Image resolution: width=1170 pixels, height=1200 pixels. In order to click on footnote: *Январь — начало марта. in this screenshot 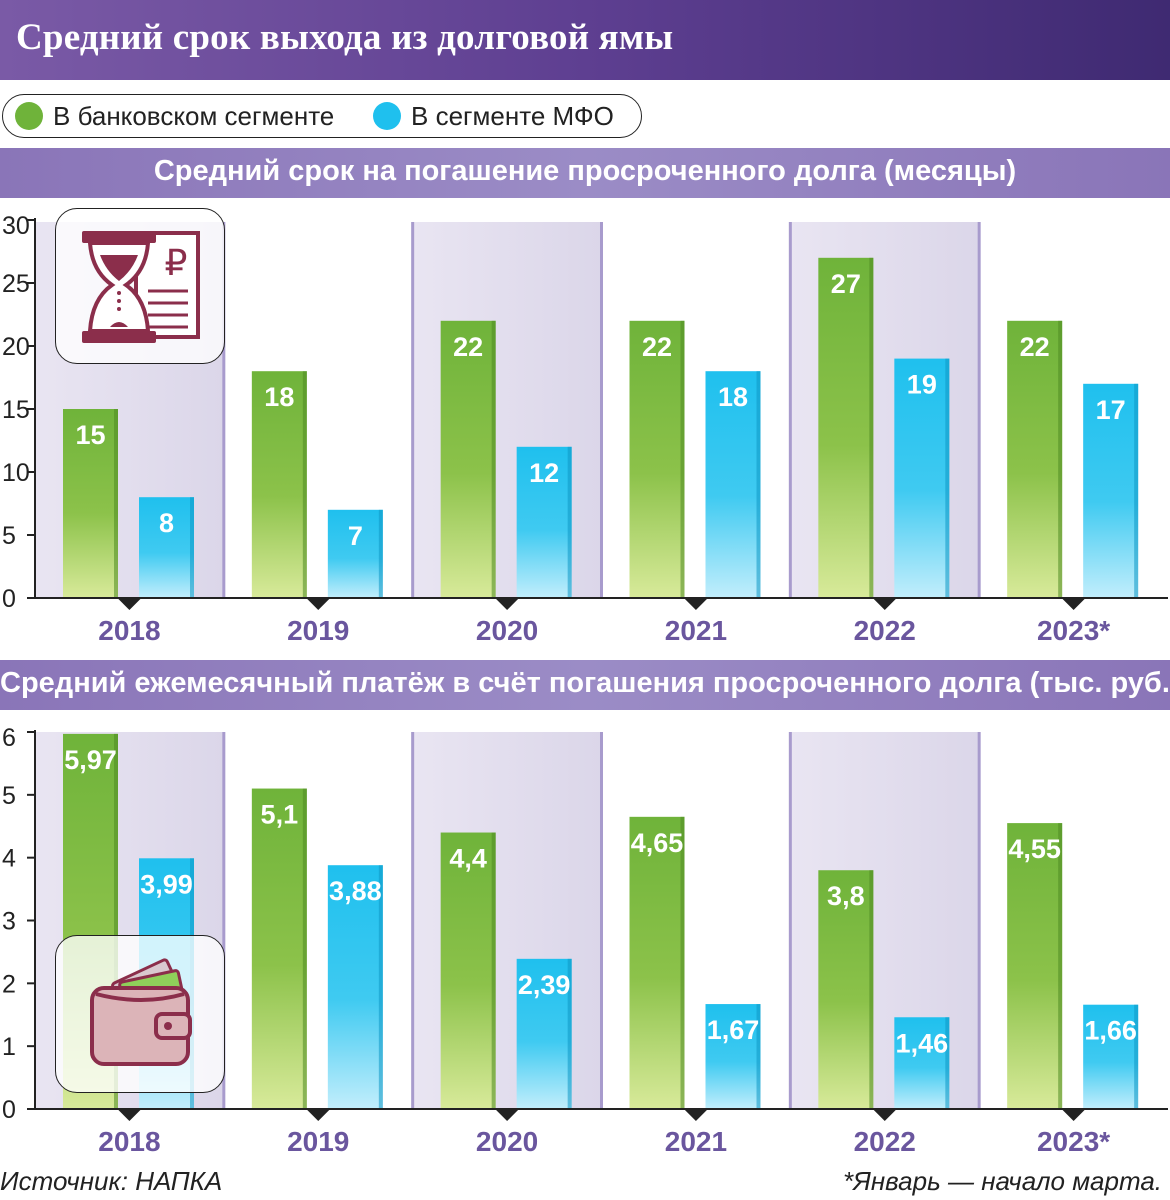, I will do `click(1002, 1181)`.